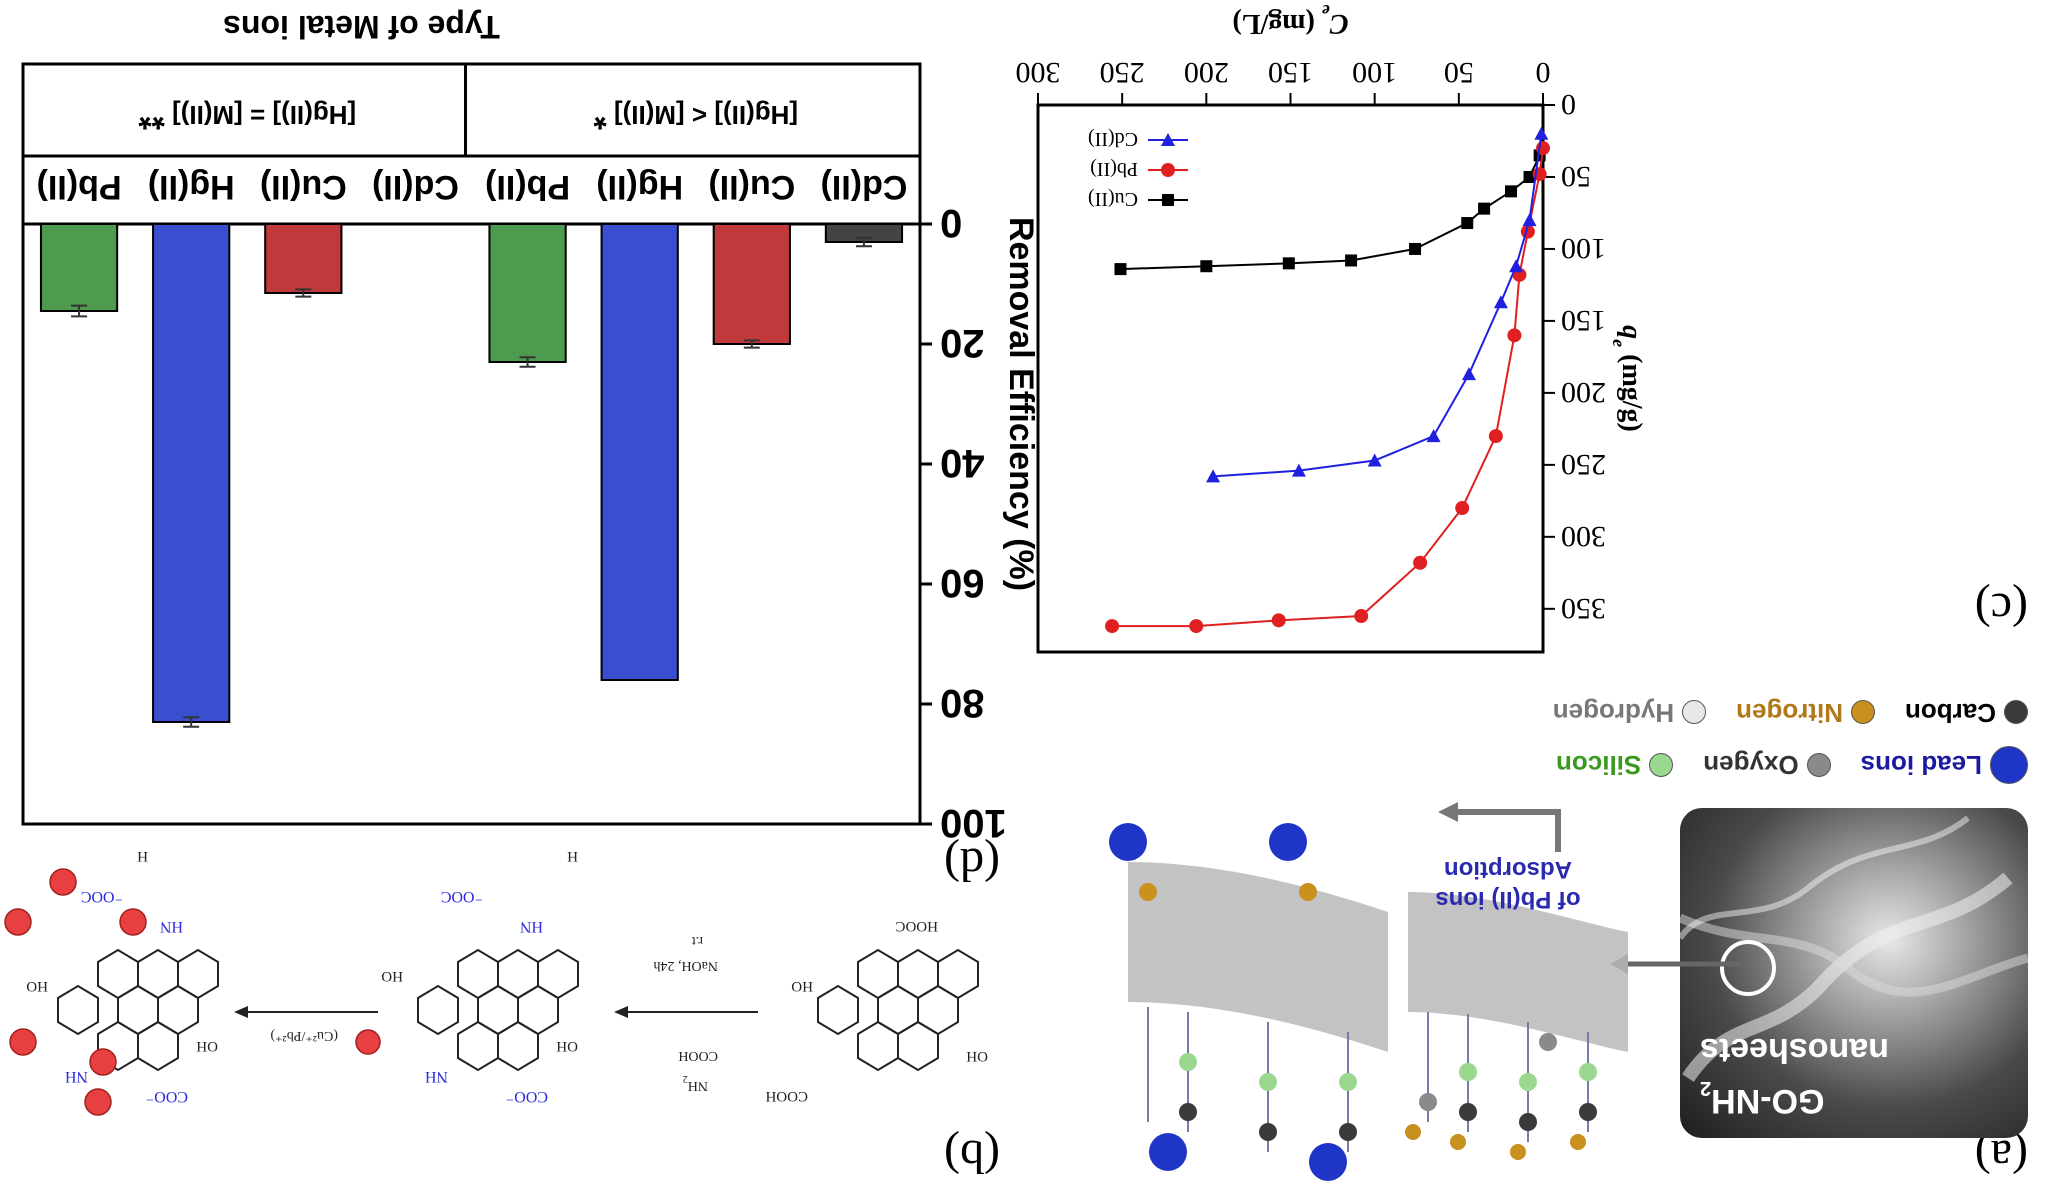 This screenshot has width=2048, height=1192. I want to click on bar-group: Pb(II), so click(79, 243).